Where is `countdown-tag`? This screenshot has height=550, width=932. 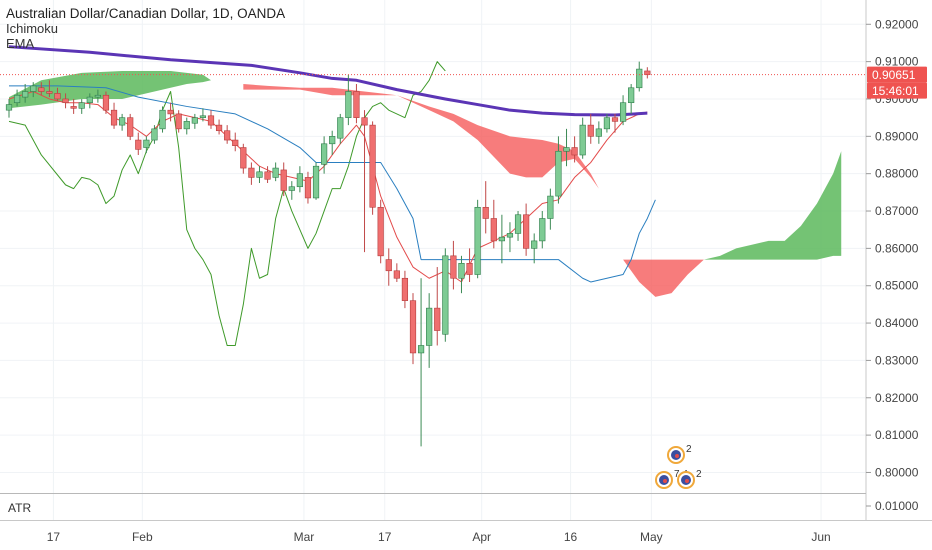 countdown-tag is located at coordinates (897, 90).